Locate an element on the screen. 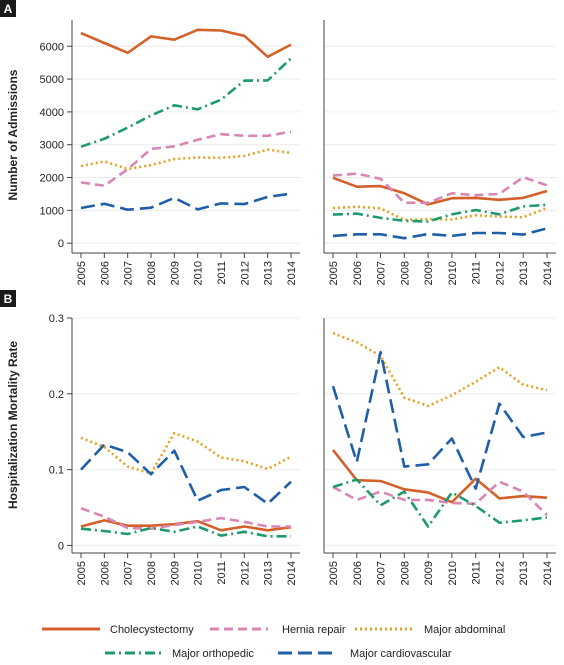 Image resolution: width=564 pixels, height=665 pixels. panel-a-right-series-major-abdominal is located at coordinates (440, 213).